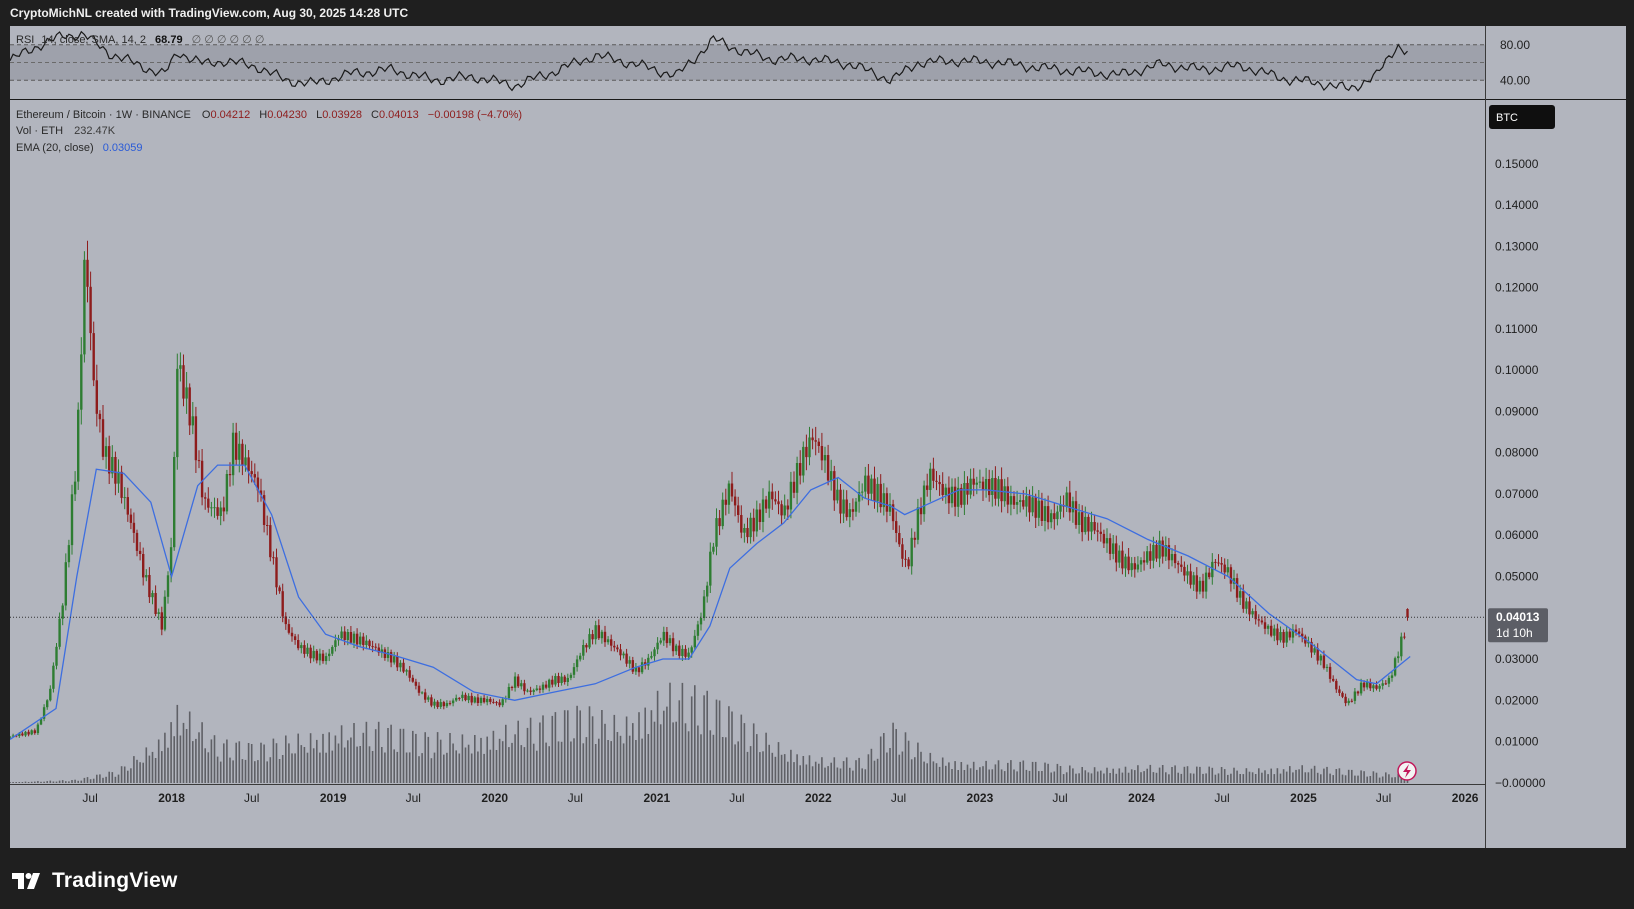  I want to click on time-tick-label: 2022, so click(818, 798).